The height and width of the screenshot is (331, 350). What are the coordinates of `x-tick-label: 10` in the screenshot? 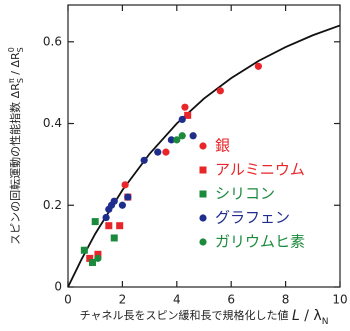 It's located at (339, 300).